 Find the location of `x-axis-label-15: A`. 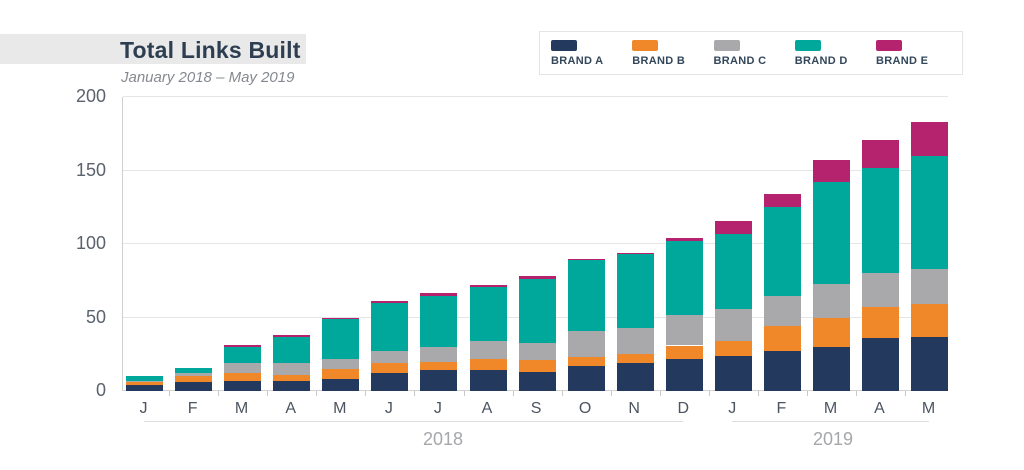

x-axis-label-15: A is located at coordinates (879, 408).